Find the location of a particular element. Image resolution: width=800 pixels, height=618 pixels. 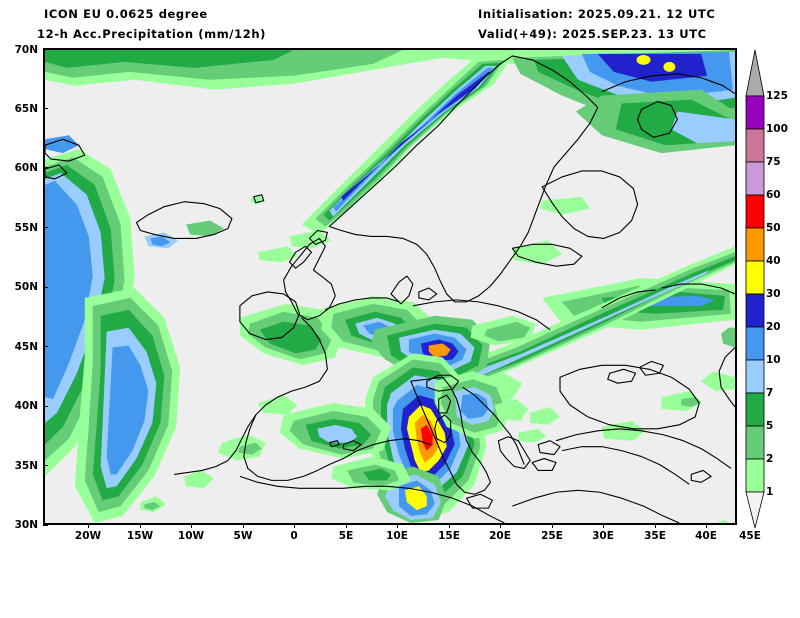

y-axis-label: 45N is located at coordinates (26, 347).